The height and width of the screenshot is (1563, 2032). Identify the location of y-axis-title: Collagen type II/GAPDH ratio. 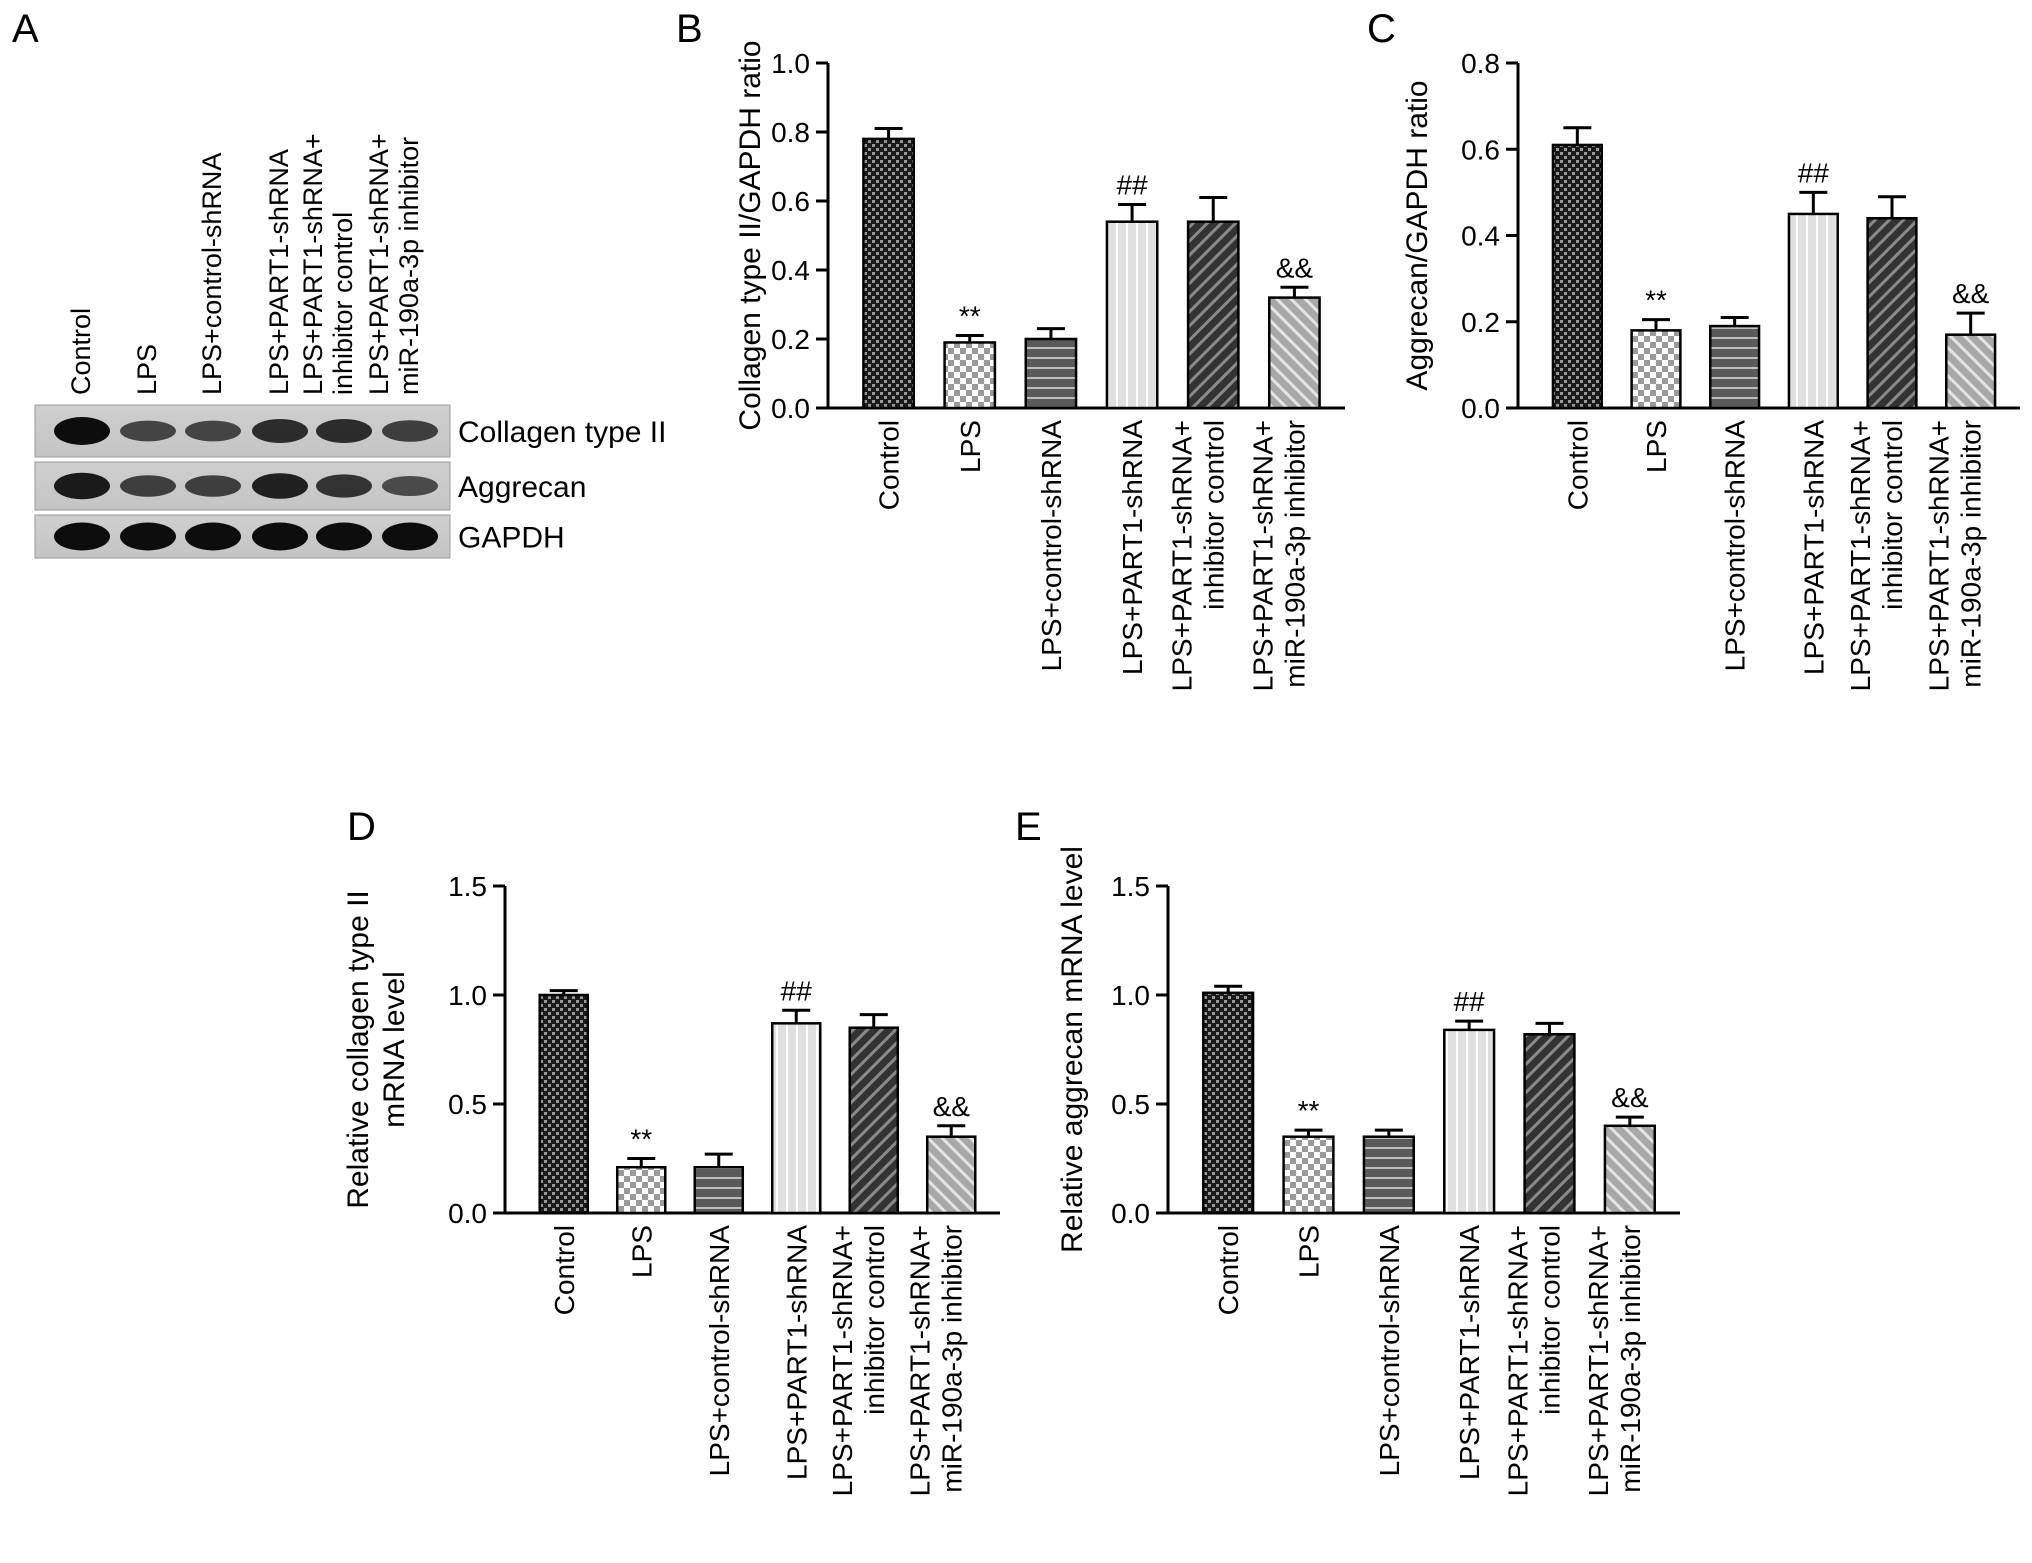
(750, 235).